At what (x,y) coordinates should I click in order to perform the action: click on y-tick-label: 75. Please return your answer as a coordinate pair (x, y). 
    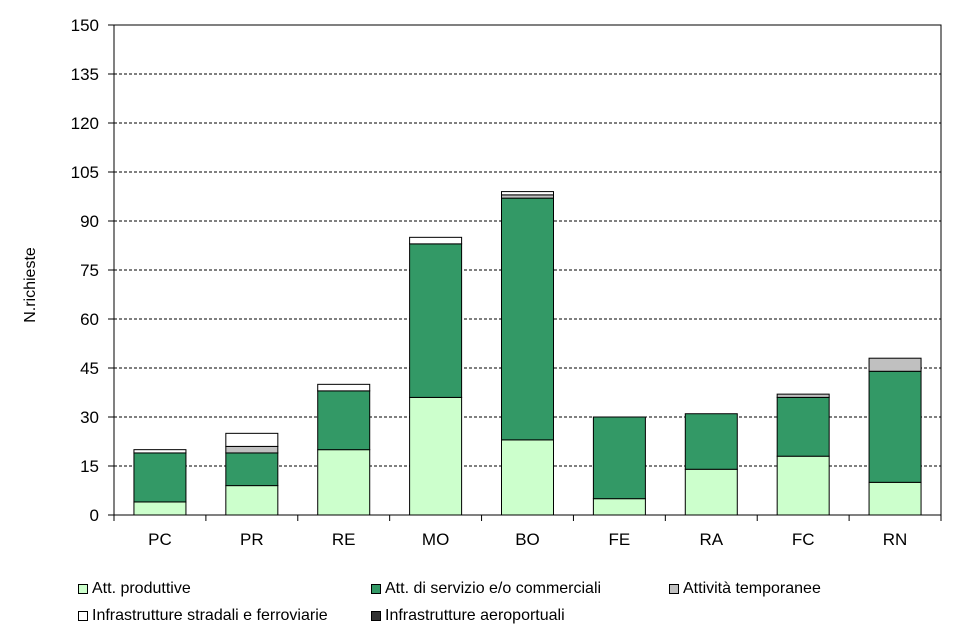
    Looking at the image, I should click on (89, 270).